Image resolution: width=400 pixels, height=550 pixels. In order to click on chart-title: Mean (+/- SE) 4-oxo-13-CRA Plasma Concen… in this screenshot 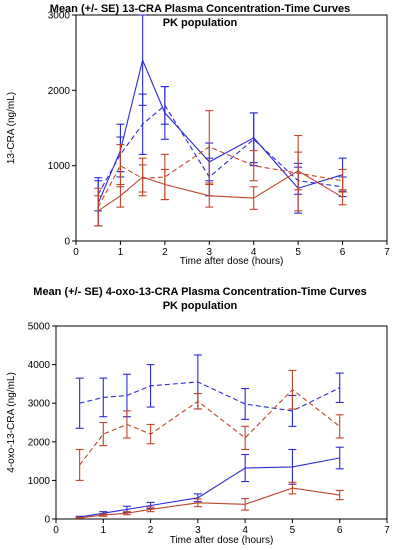, I will do `click(199, 292)`.